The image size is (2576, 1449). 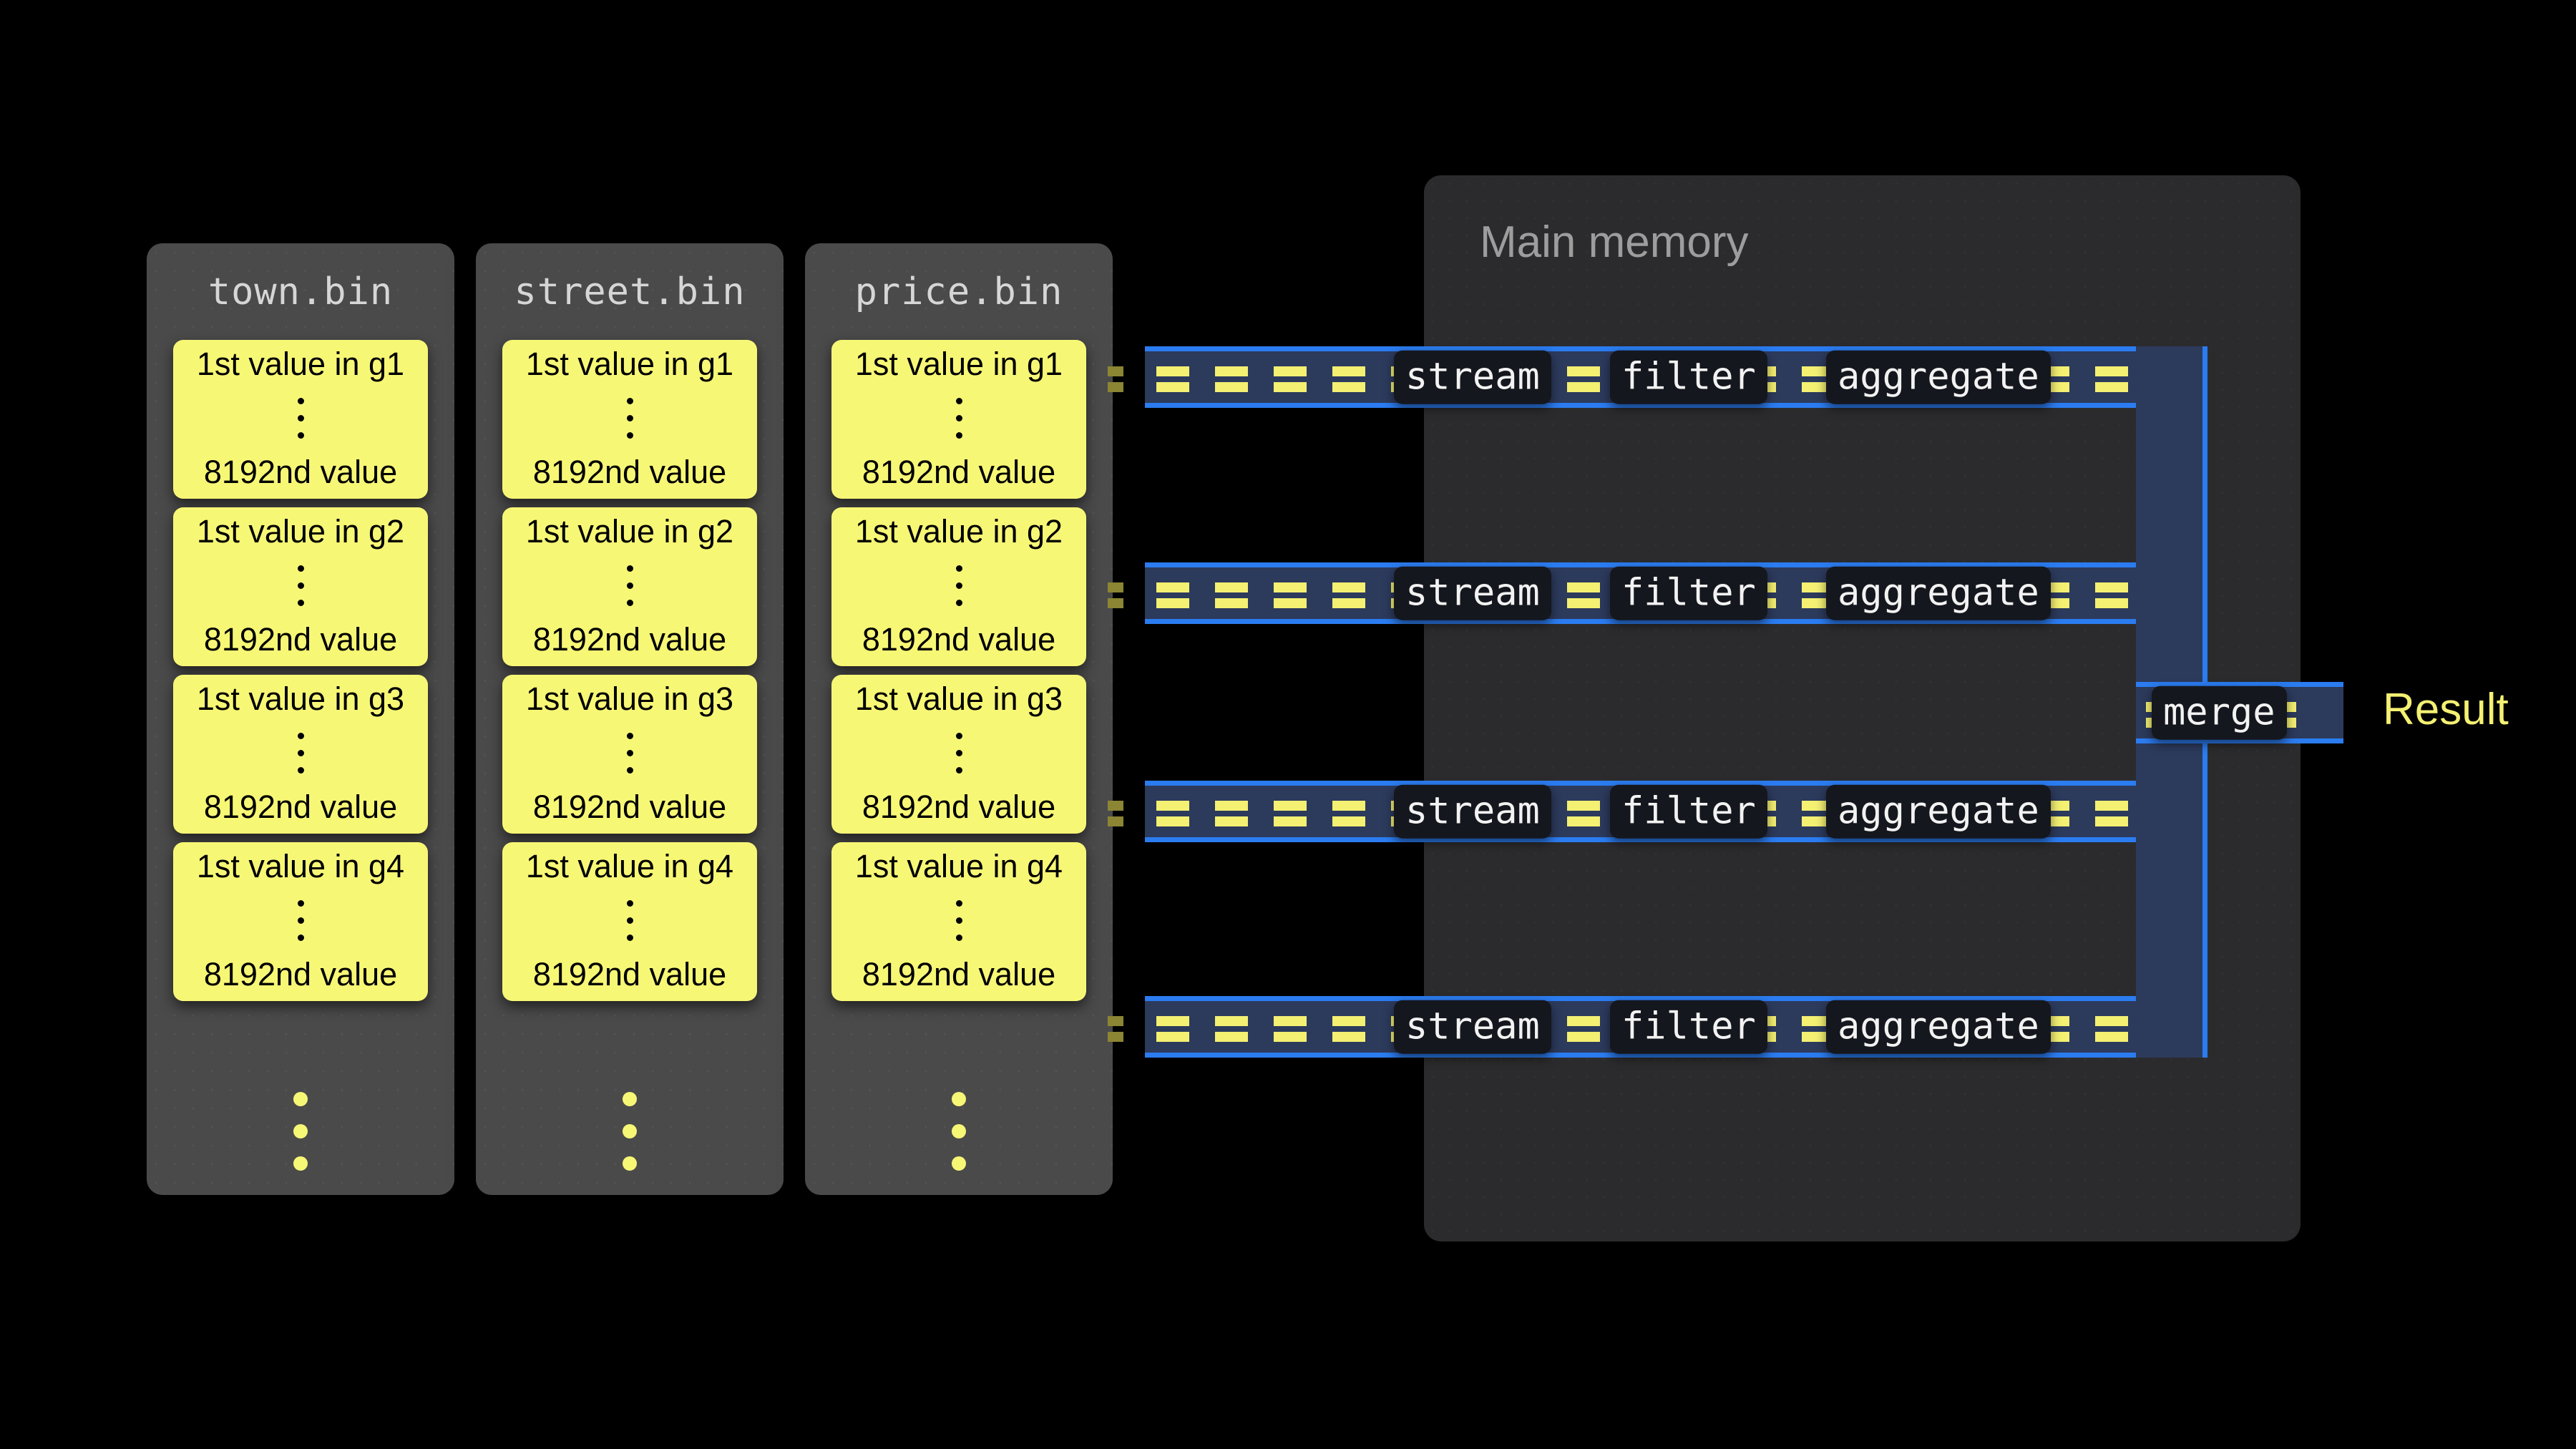 I want to click on merge-node: merge, so click(x=2239, y=712).